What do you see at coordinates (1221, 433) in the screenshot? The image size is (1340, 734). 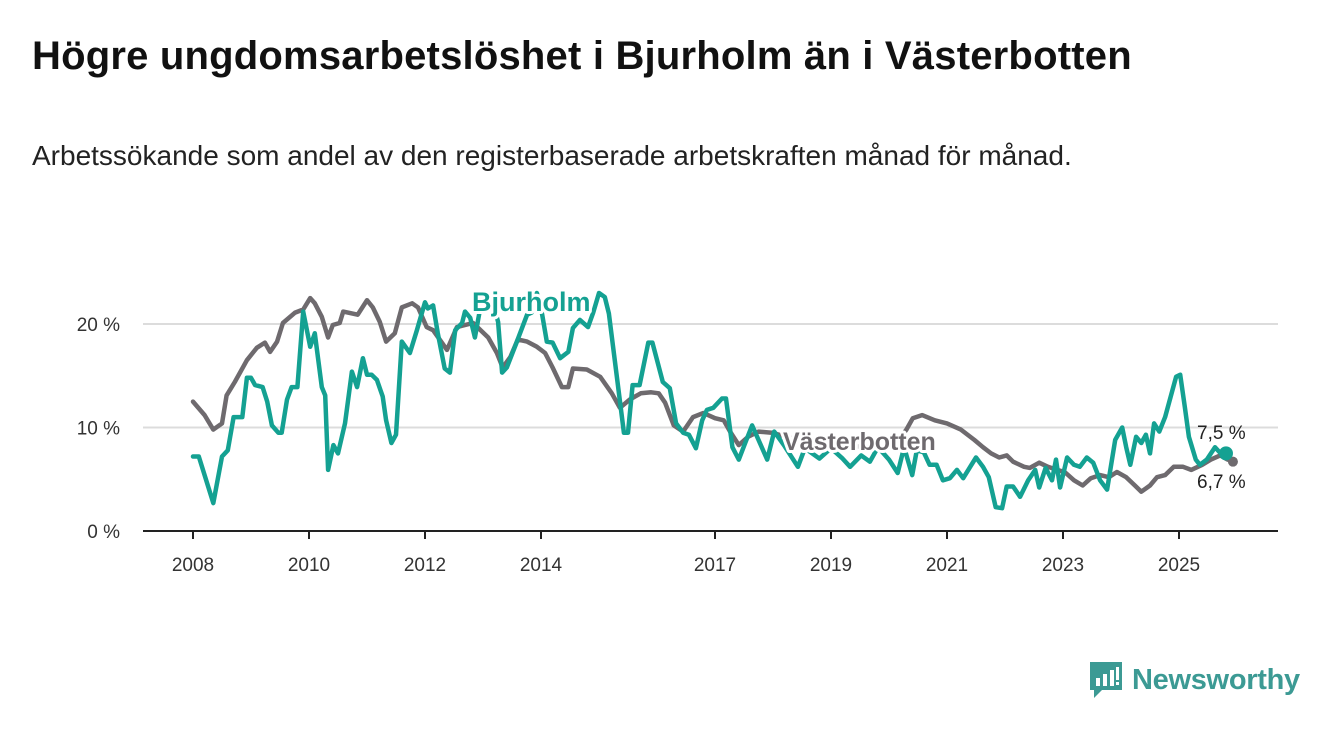 I see `end-label-bjurholm: 7,5 %` at bounding box center [1221, 433].